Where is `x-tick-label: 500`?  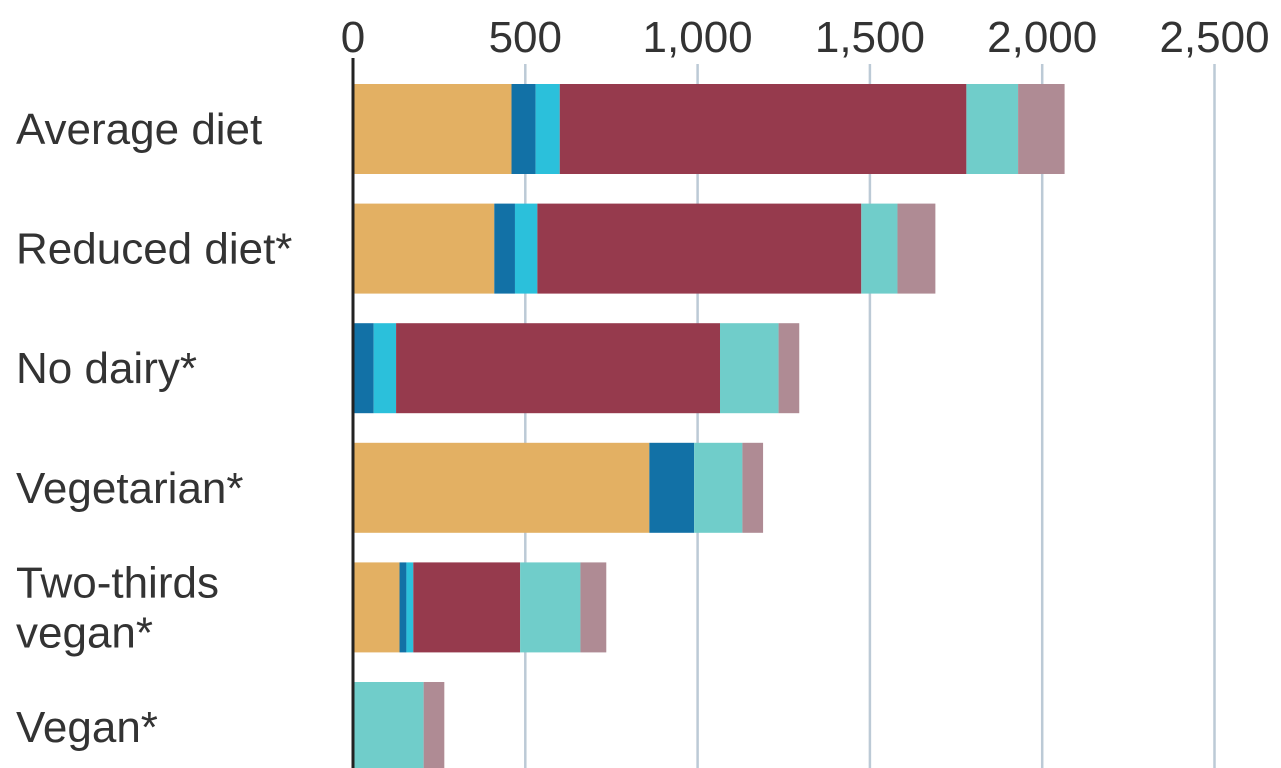
x-tick-label: 500 is located at coordinates (525, 37).